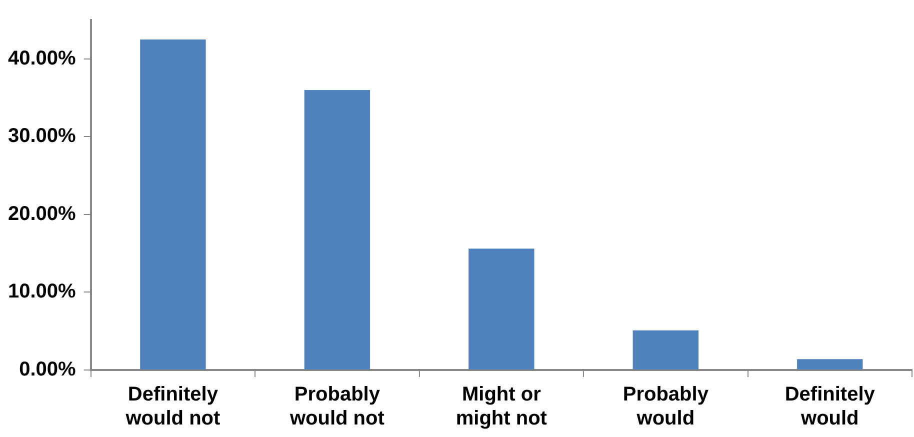 This screenshot has height=437, width=914. Describe the element at coordinates (42, 58) in the screenshot. I see `y-tick-label: 40.00%` at that location.